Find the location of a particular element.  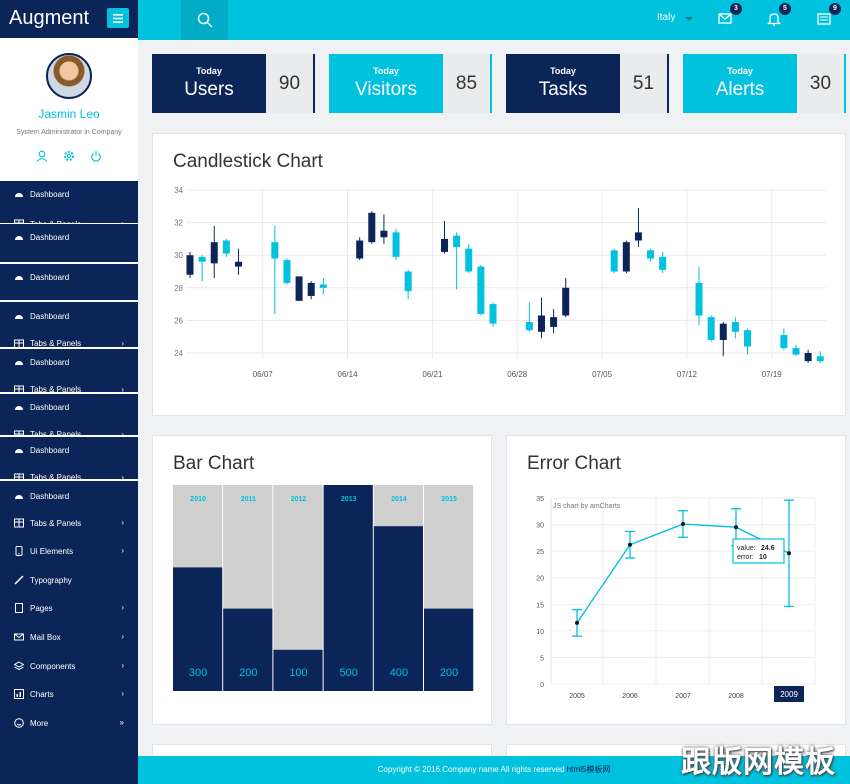

bar-value-label: 400 is located at coordinates (399, 673).